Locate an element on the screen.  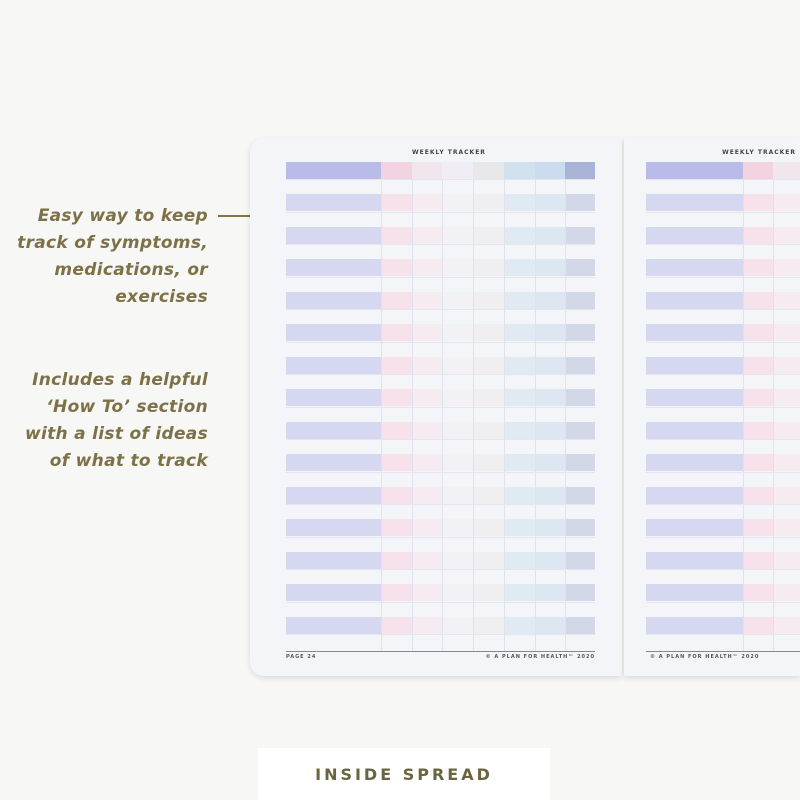
callout-line: Includes a helpful is located at coordinates (120, 380).